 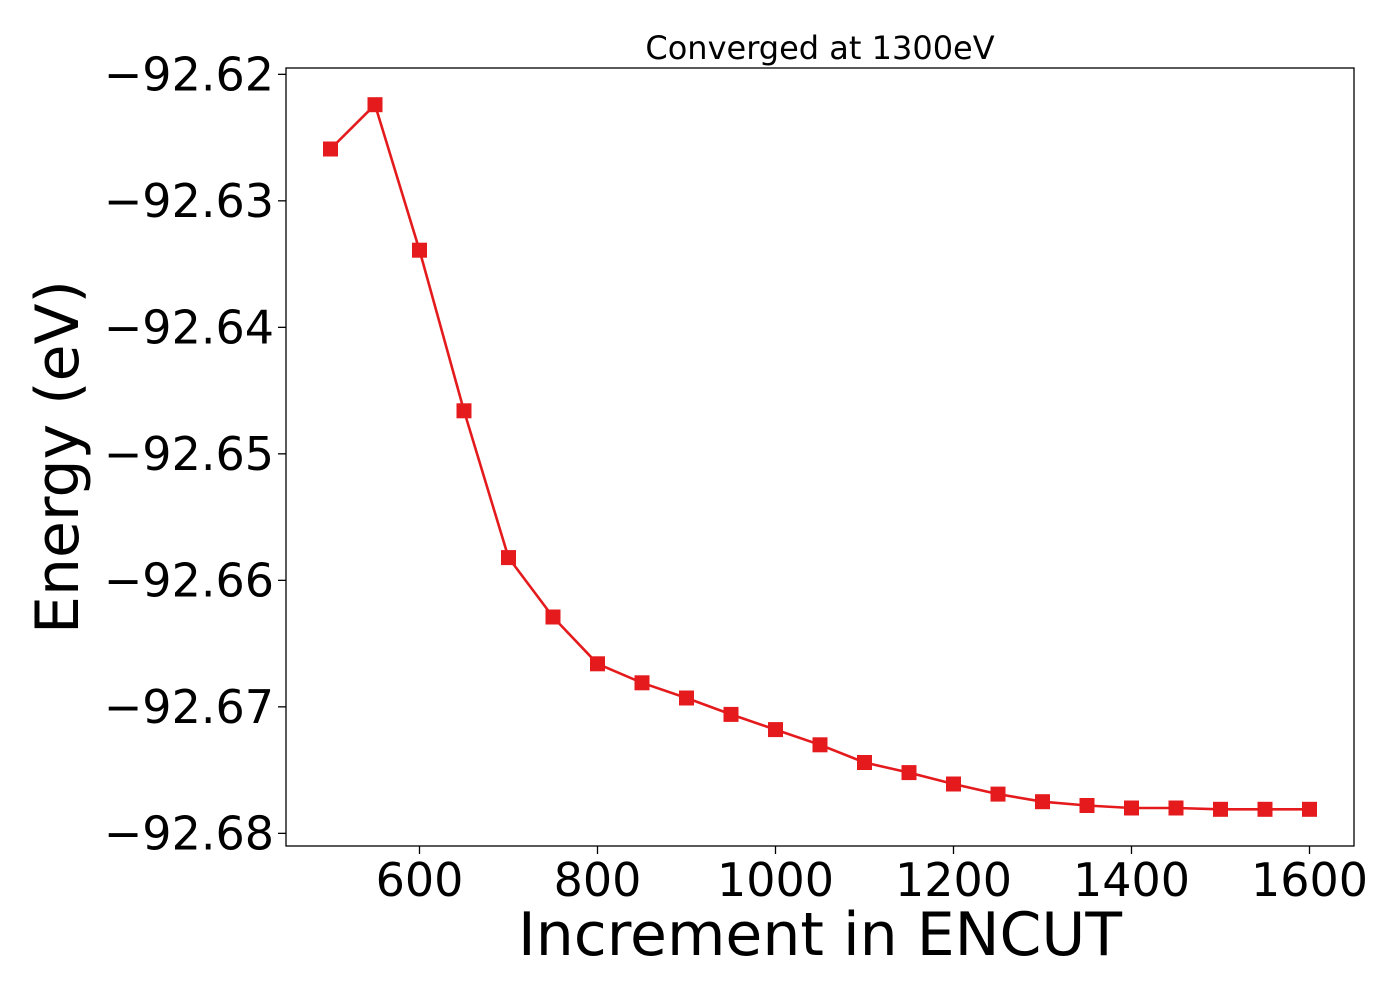 I want to click on y-tick-label: −92.64, so click(x=189, y=327).